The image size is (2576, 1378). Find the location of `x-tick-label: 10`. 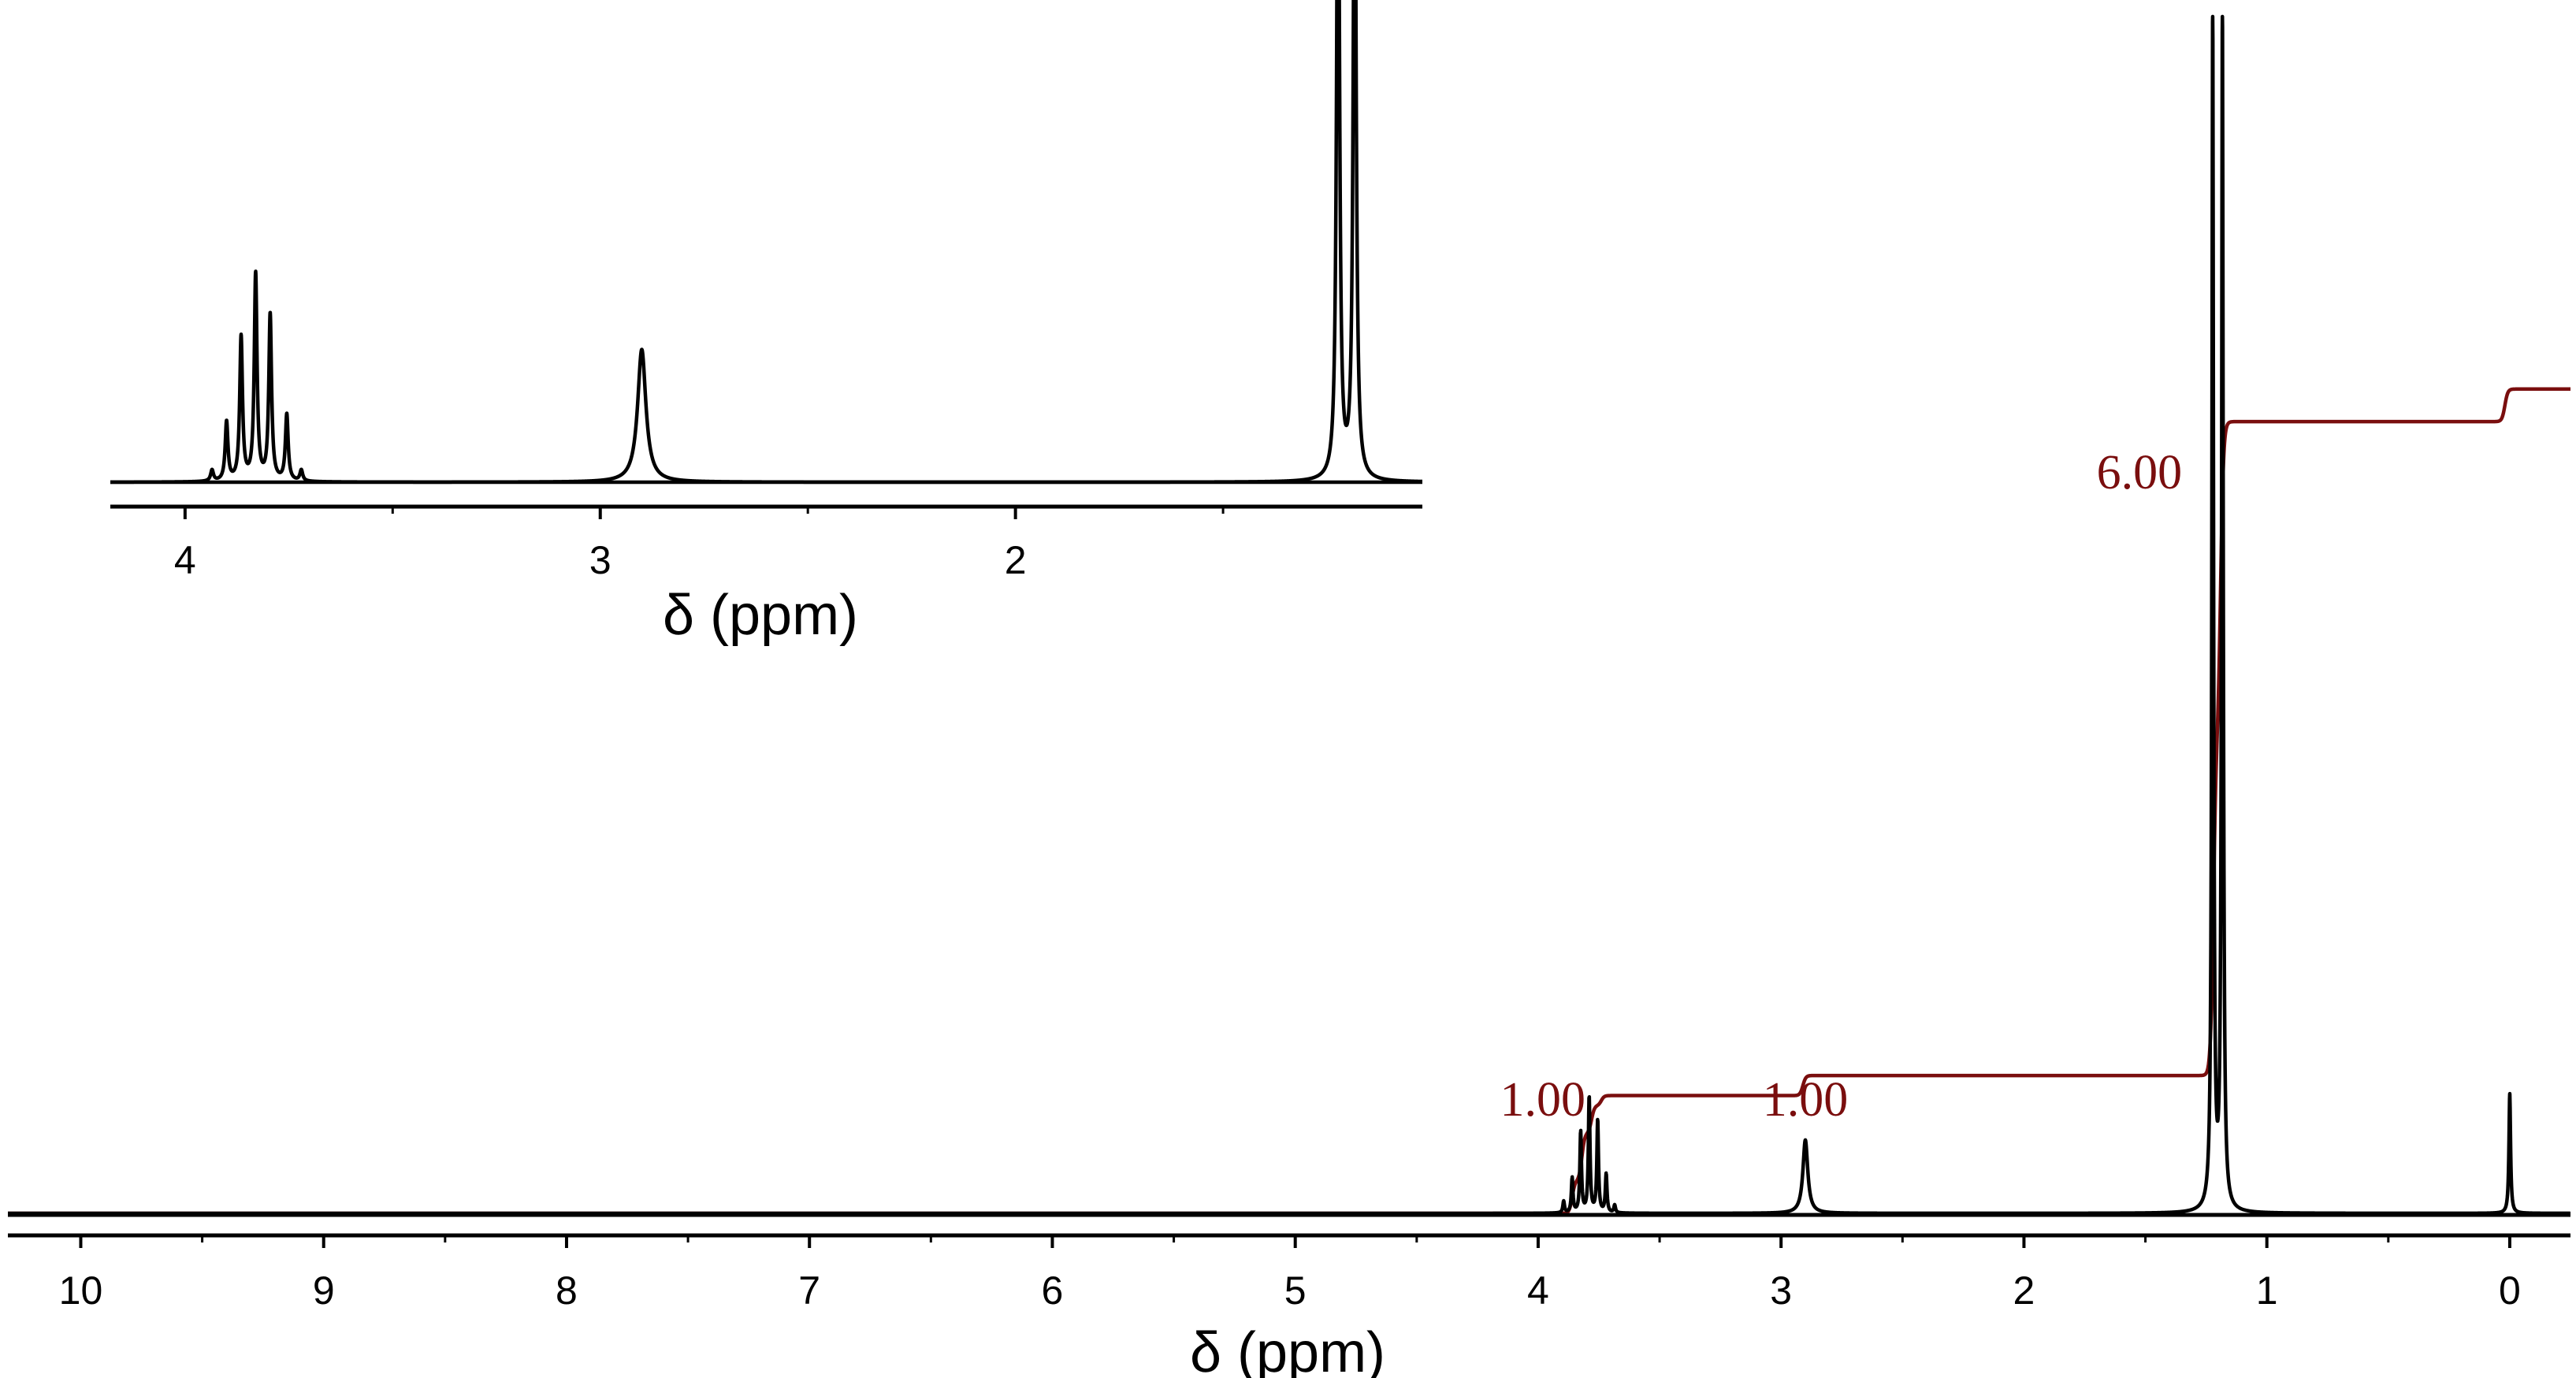

x-tick-label: 10 is located at coordinates (81, 1290).